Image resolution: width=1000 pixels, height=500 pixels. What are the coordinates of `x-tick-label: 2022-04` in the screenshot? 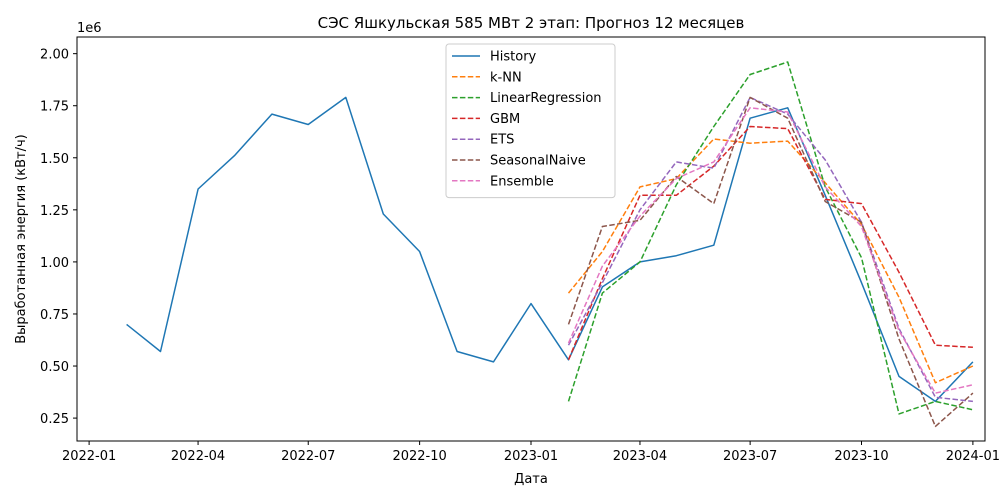 It's located at (198, 456).